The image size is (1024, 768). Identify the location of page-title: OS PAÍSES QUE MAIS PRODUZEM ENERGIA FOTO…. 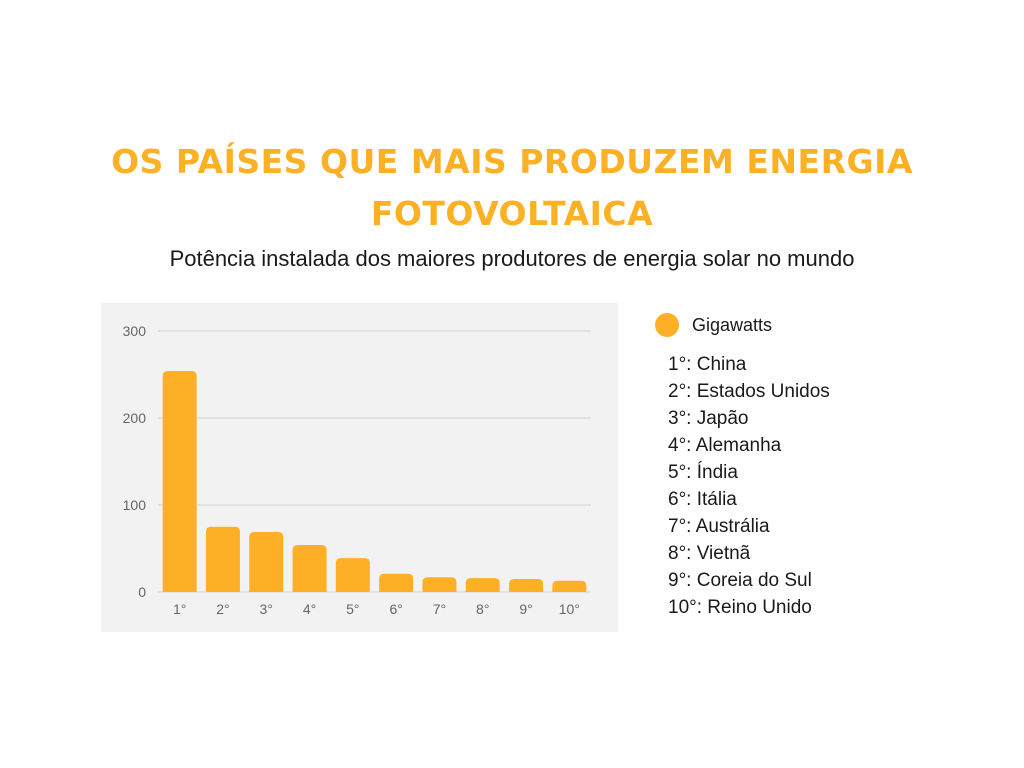
(512, 188).